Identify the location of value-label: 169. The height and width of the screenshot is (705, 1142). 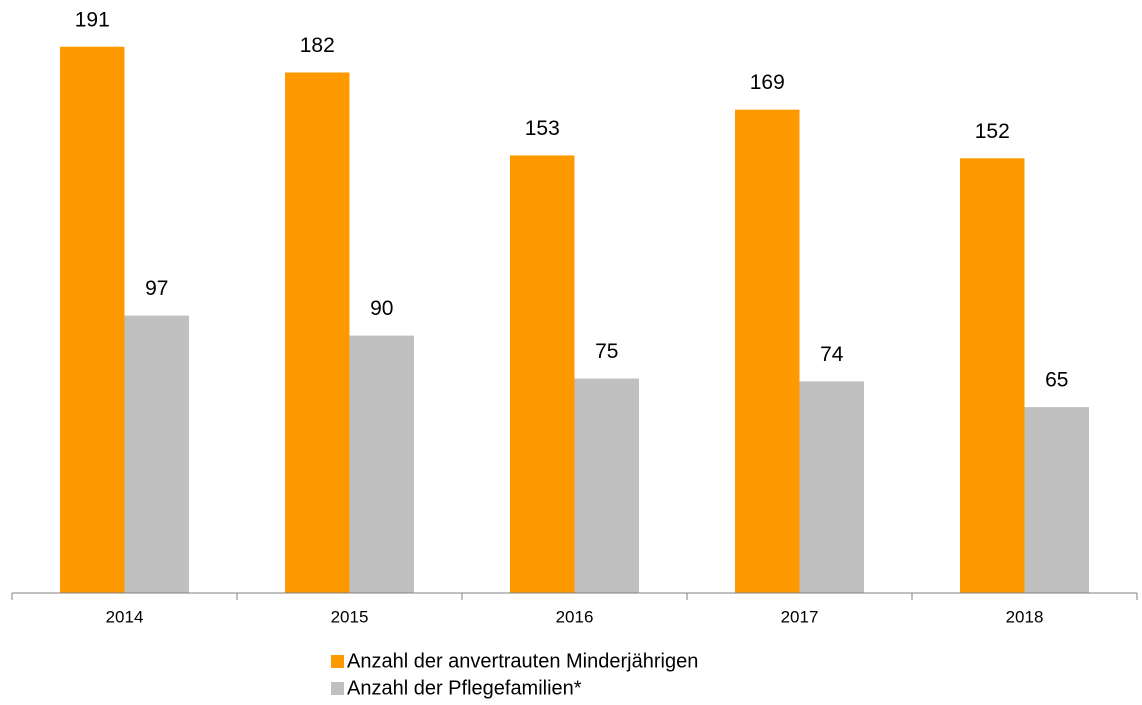
(767, 82).